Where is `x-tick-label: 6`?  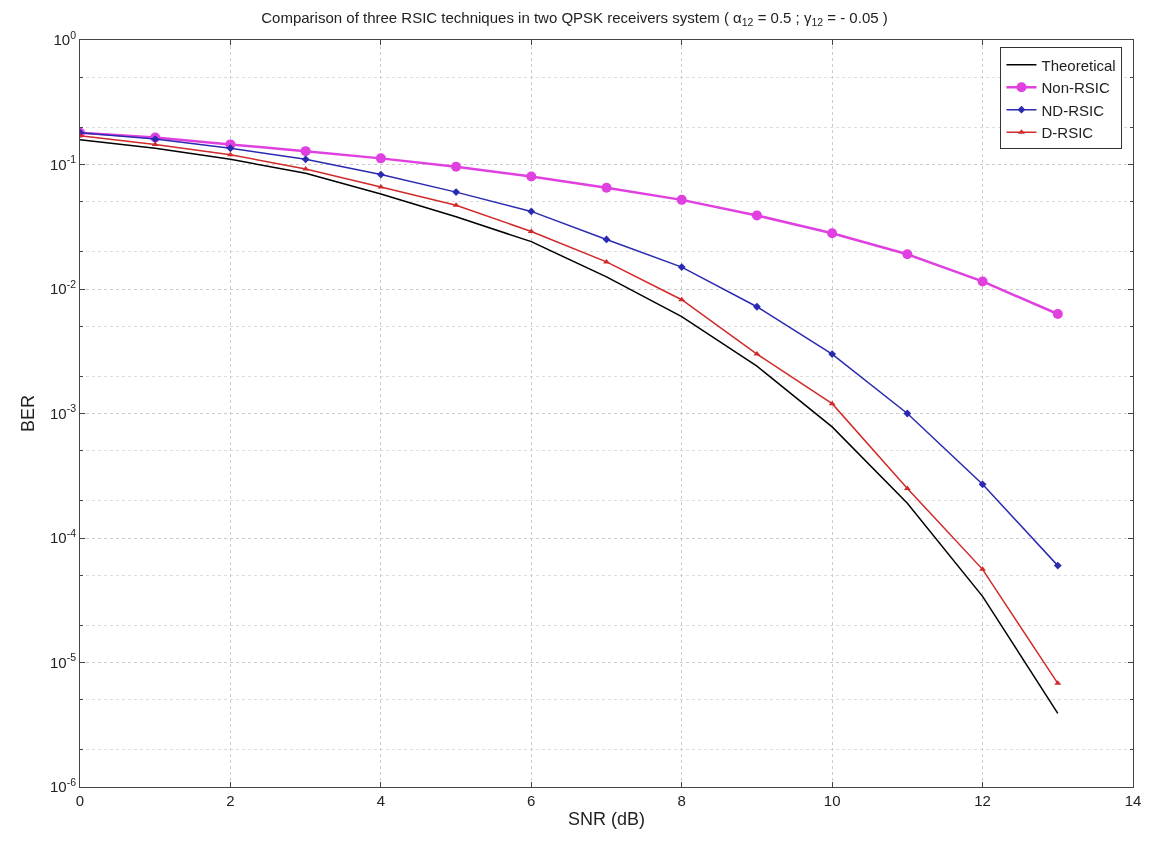
x-tick-label: 6 is located at coordinates (531, 800).